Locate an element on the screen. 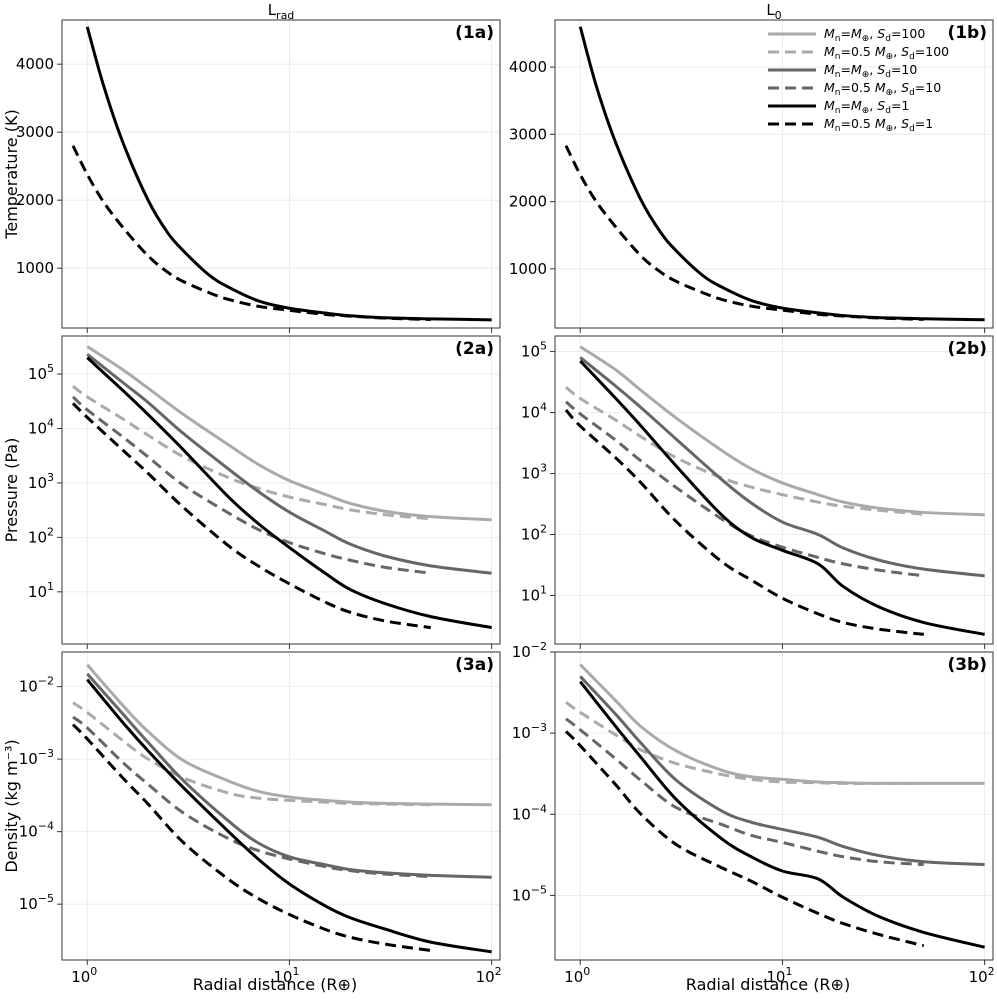  legend-label-3: Mn=M⊕, Sd=10 is located at coordinates (870, 71).